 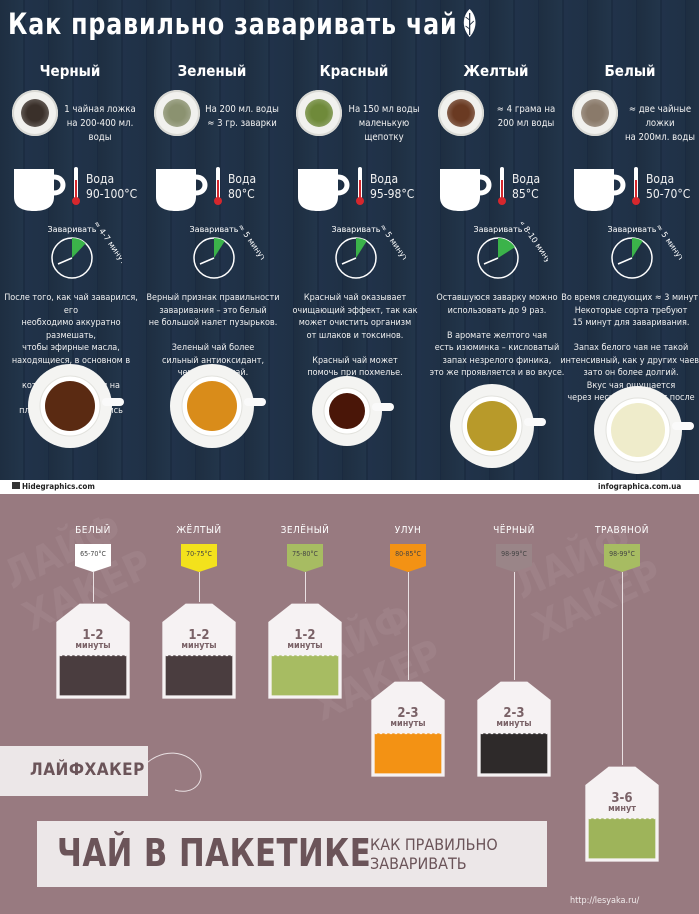 I want to click on water-temp: Вода 80°С, so click(x=242, y=186).